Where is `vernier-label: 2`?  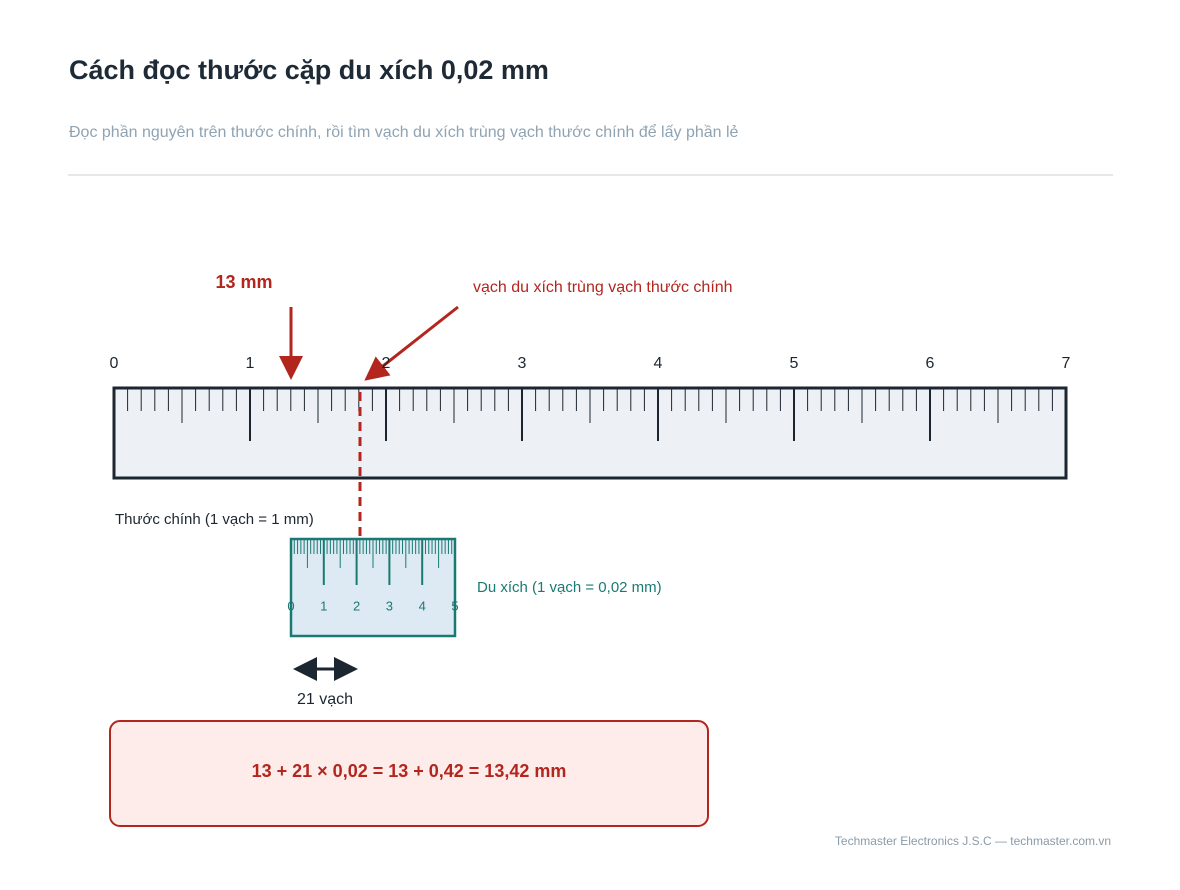
vernier-label: 2 is located at coordinates (356, 605).